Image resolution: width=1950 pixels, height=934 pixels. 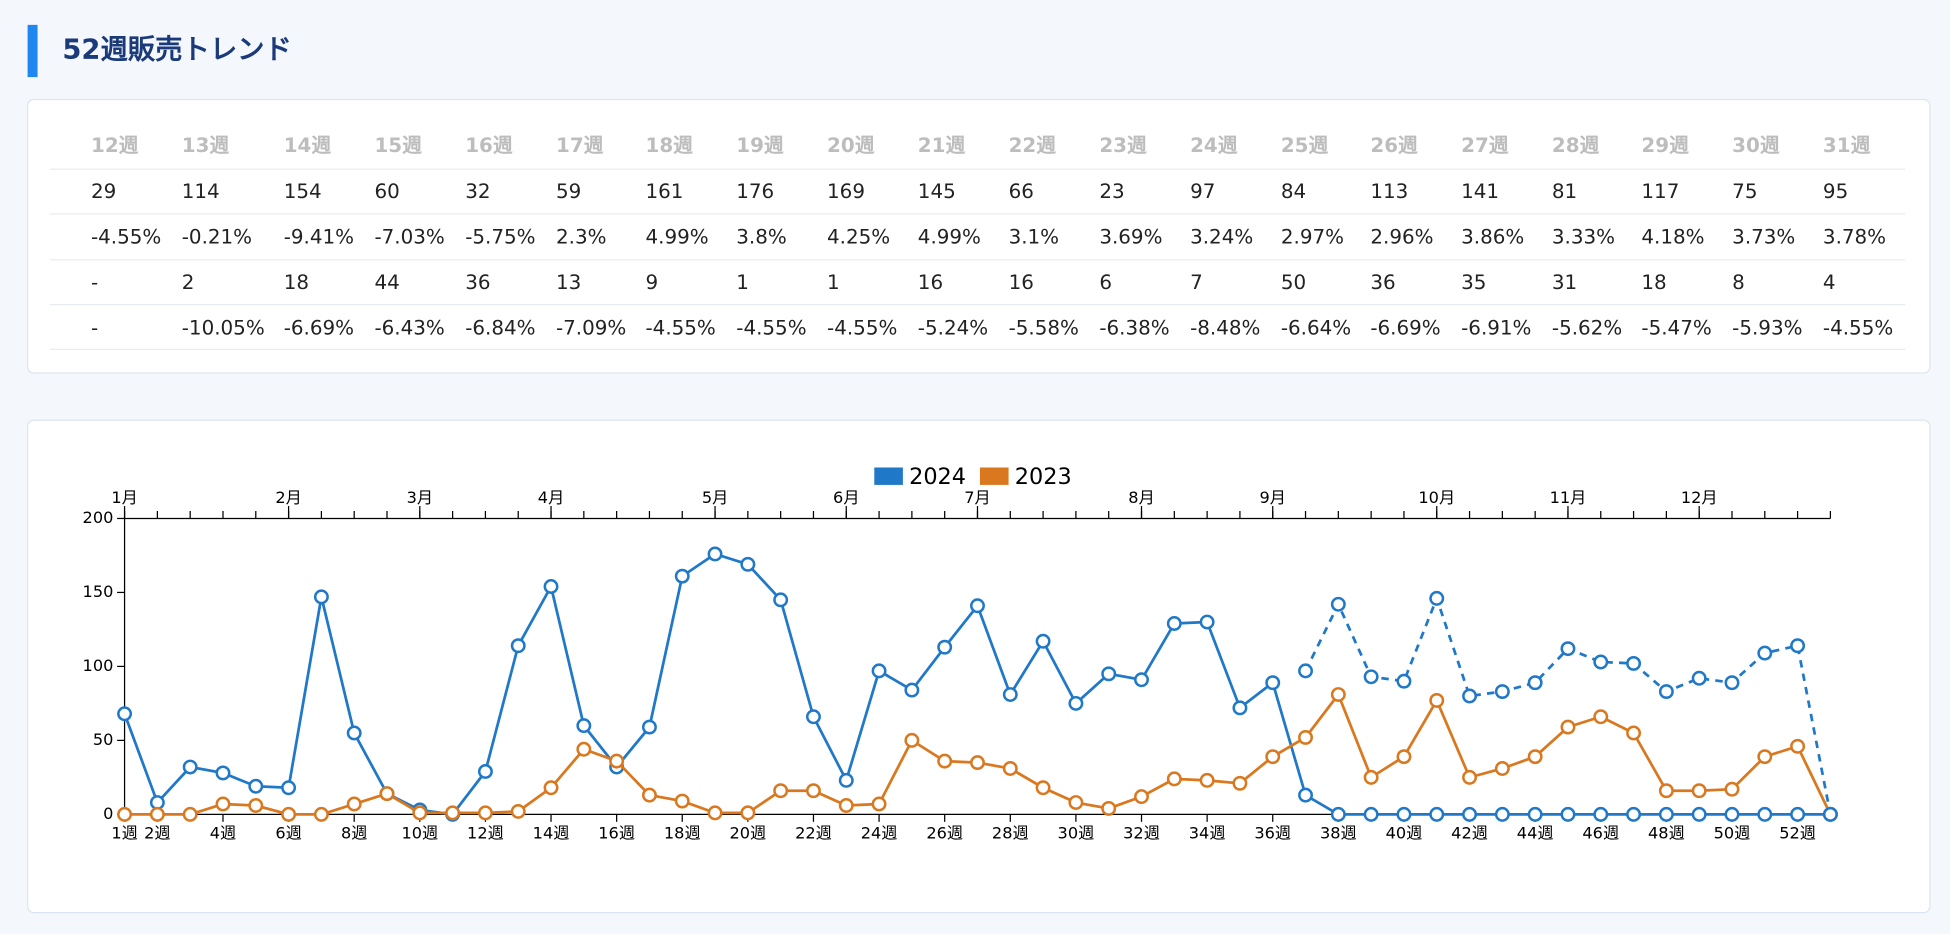 What do you see at coordinates (761, 237) in the screenshot?
I see `table-cell: 3.8%` at bounding box center [761, 237].